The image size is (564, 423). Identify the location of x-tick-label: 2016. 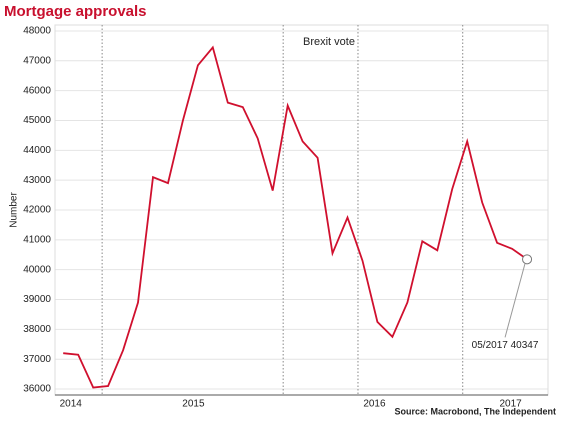
(374, 404).